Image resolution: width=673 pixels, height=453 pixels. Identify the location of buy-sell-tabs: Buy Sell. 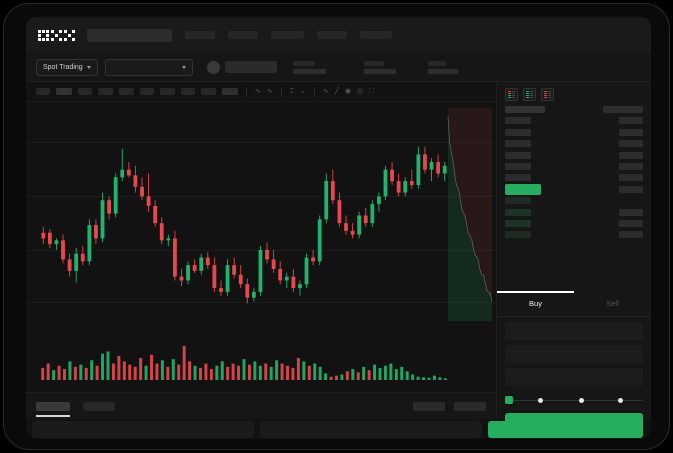
(574, 304).